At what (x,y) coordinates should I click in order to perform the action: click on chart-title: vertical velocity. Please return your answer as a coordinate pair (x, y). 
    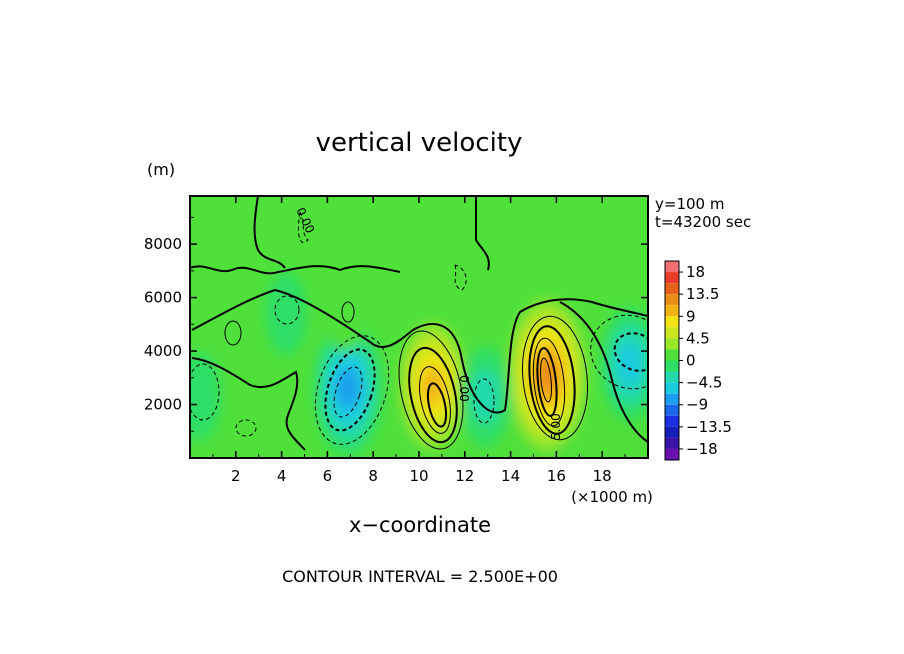
    Looking at the image, I should click on (419, 143).